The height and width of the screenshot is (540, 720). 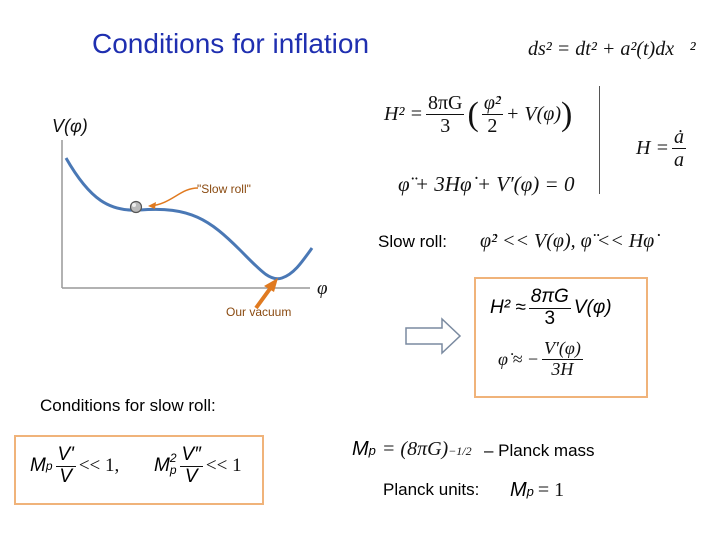 I want to click on conditions-label: Conditions for slow roll:, so click(x=128, y=405).